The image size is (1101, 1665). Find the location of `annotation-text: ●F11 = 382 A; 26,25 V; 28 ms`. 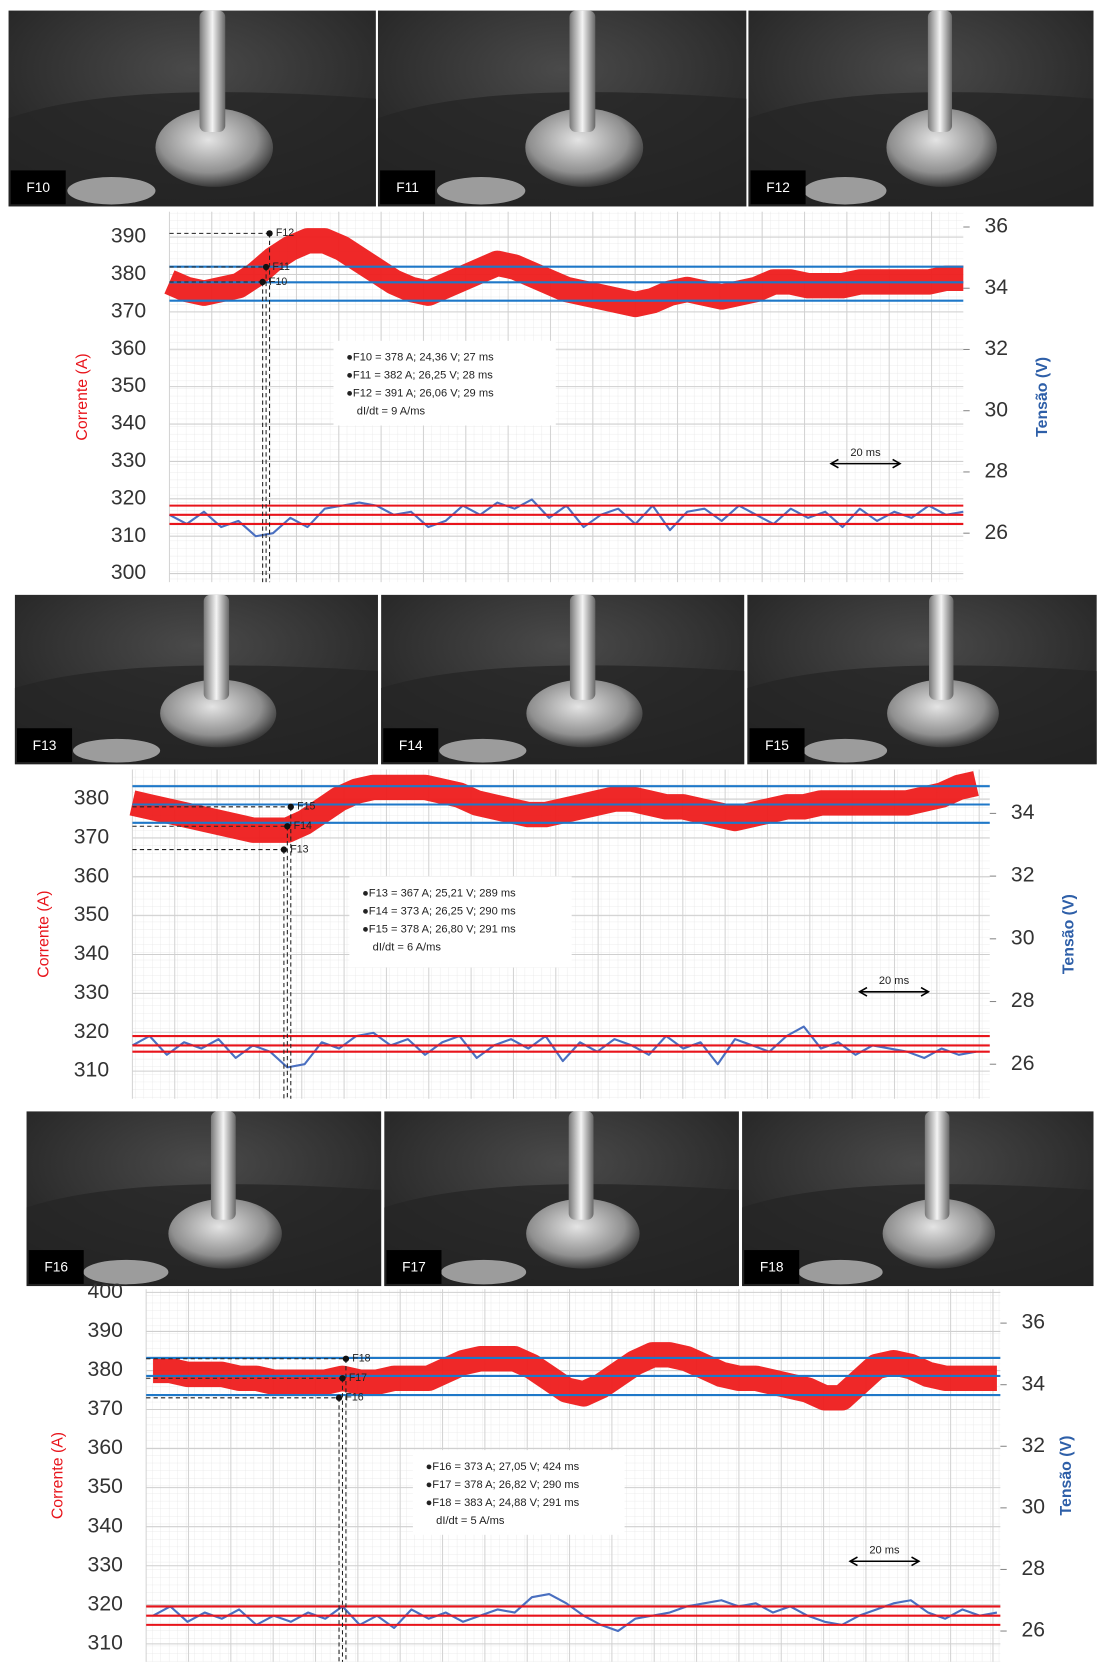

annotation-text: ●F11 = 382 A; 26,25 V; 28 ms is located at coordinates (419, 376).